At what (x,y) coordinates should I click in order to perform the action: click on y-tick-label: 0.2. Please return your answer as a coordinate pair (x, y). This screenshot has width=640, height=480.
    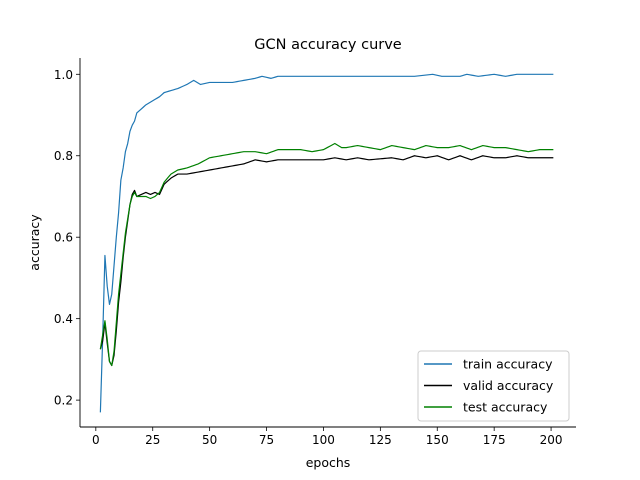
    Looking at the image, I should click on (63, 401).